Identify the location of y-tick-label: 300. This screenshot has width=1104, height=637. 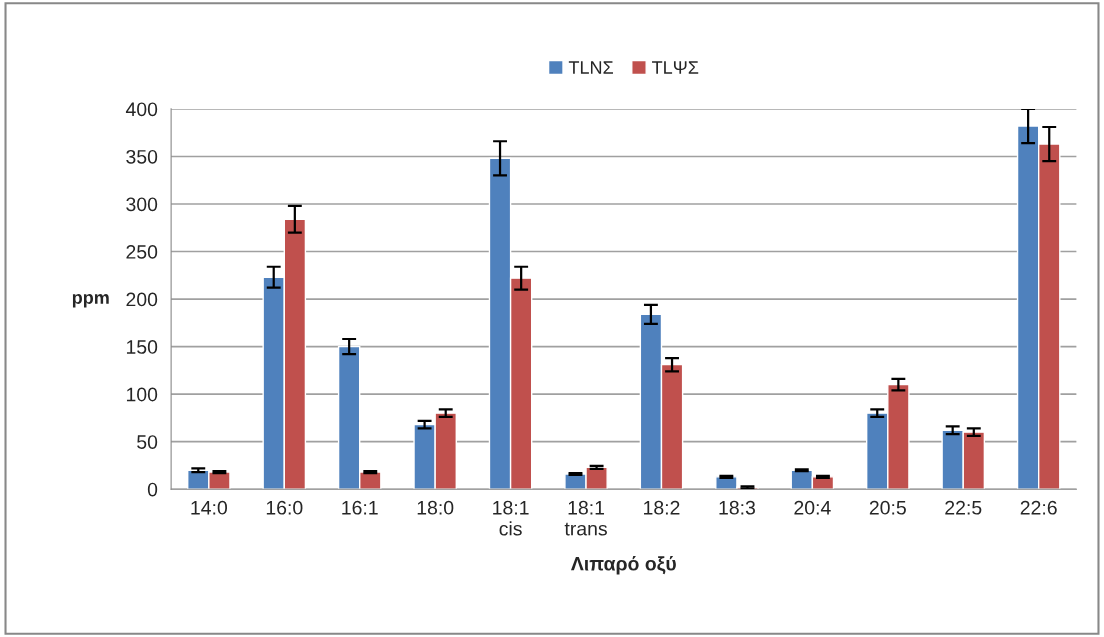
(142, 204).